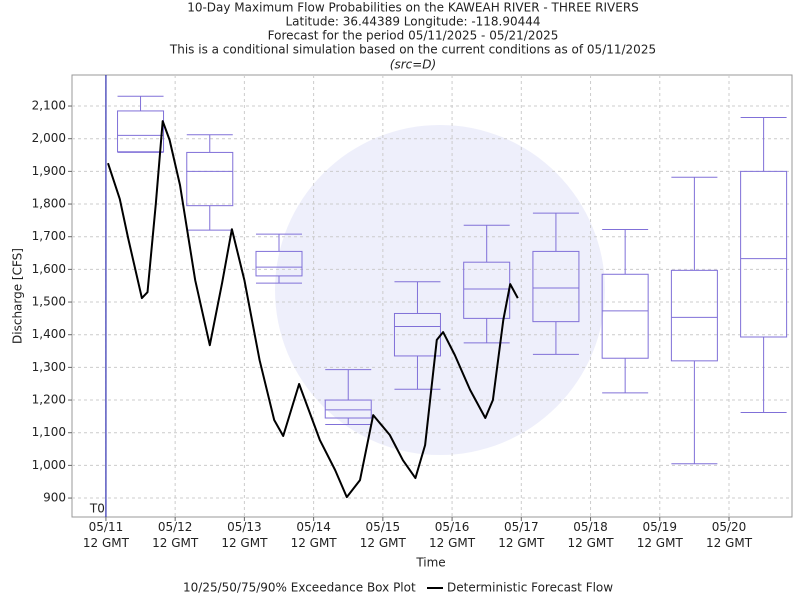 The height and width of the screenshot is (600, 800). Describe the element at coordinates (175, 535) in the screenshot. I see `x-tick-label: 05/12 12 GMT` at that location.